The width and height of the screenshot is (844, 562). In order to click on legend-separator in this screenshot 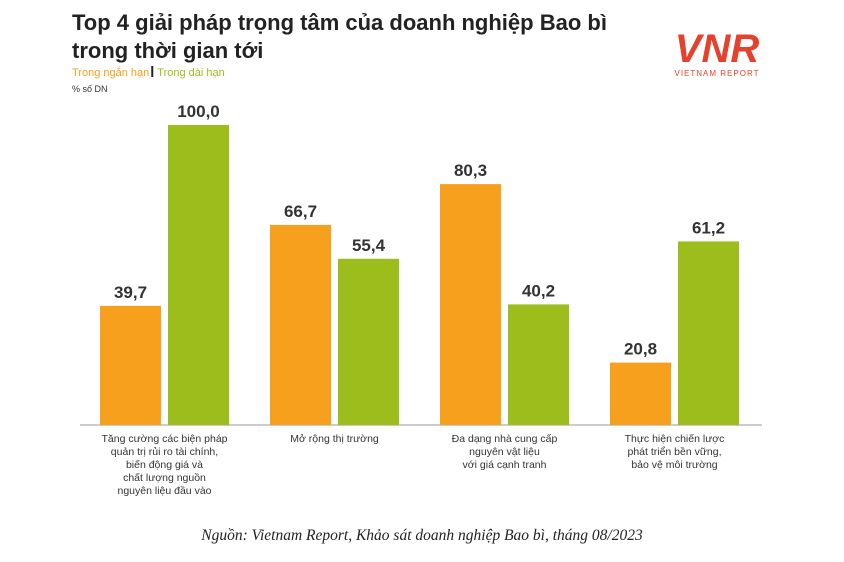, I will do `click(152, 71)`.